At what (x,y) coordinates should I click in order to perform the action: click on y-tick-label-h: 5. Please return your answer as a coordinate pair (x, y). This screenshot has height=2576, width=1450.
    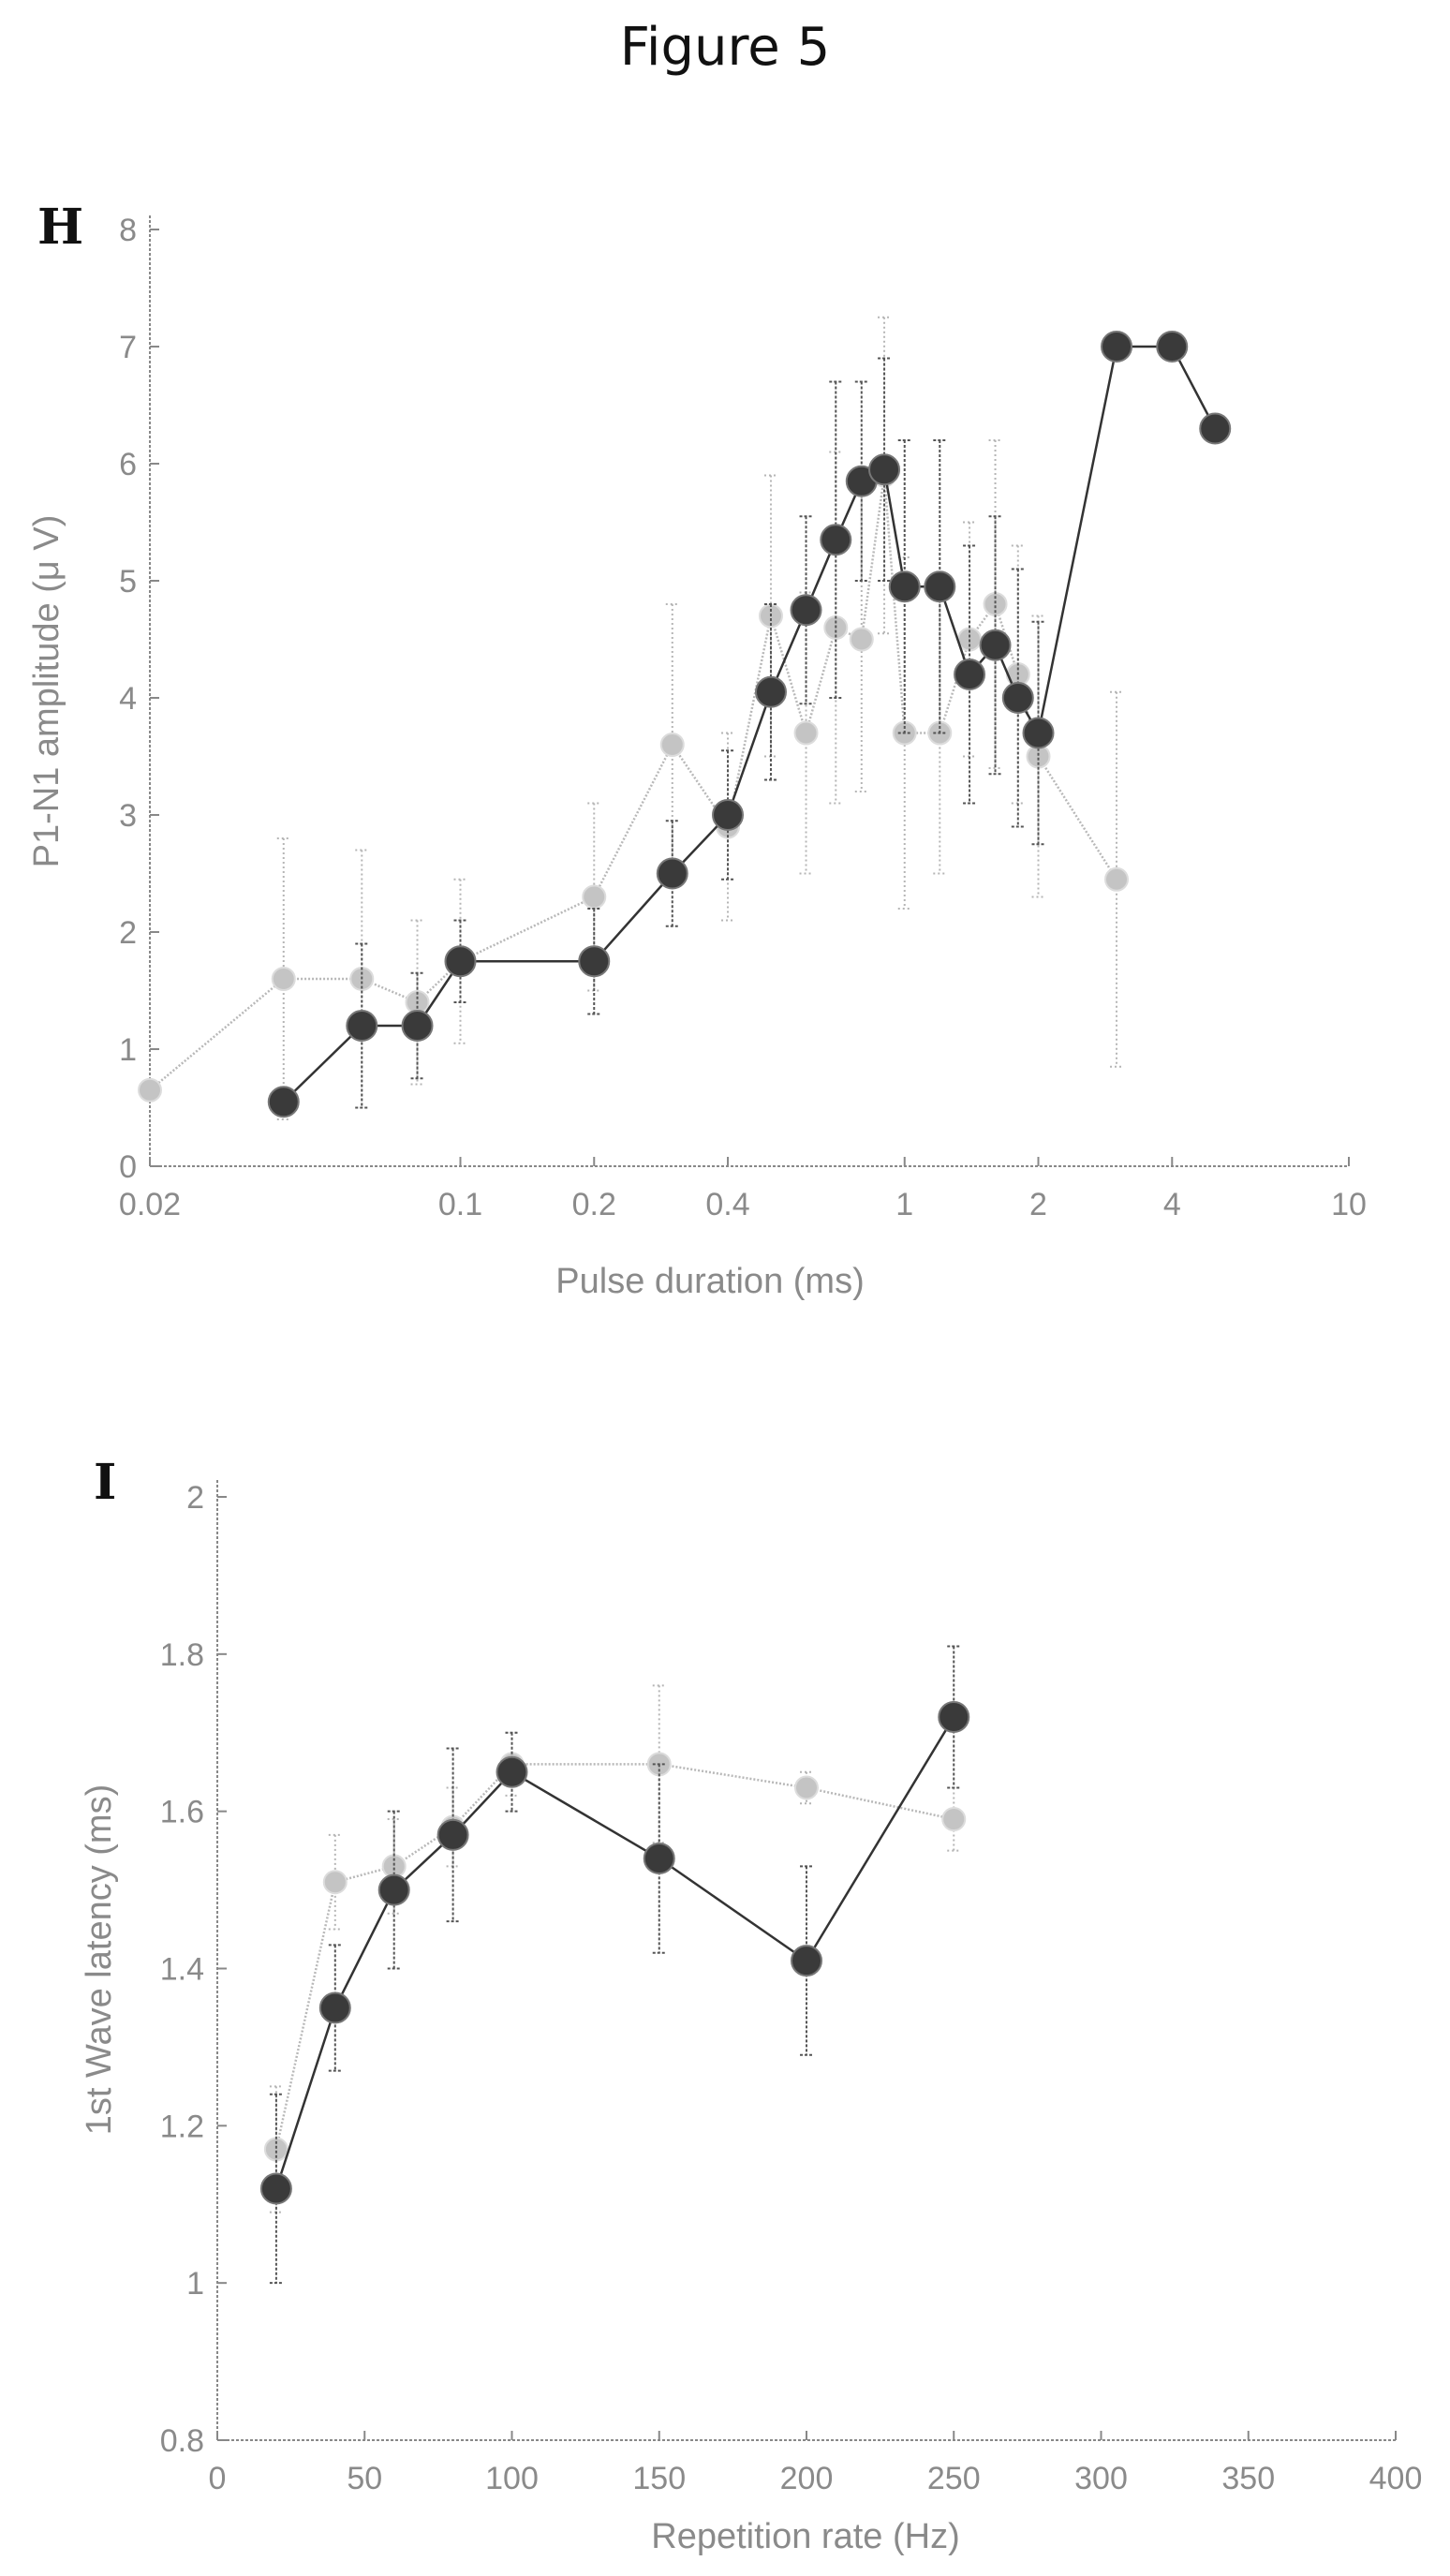
    Looking at the image, I should click on (128, 582).